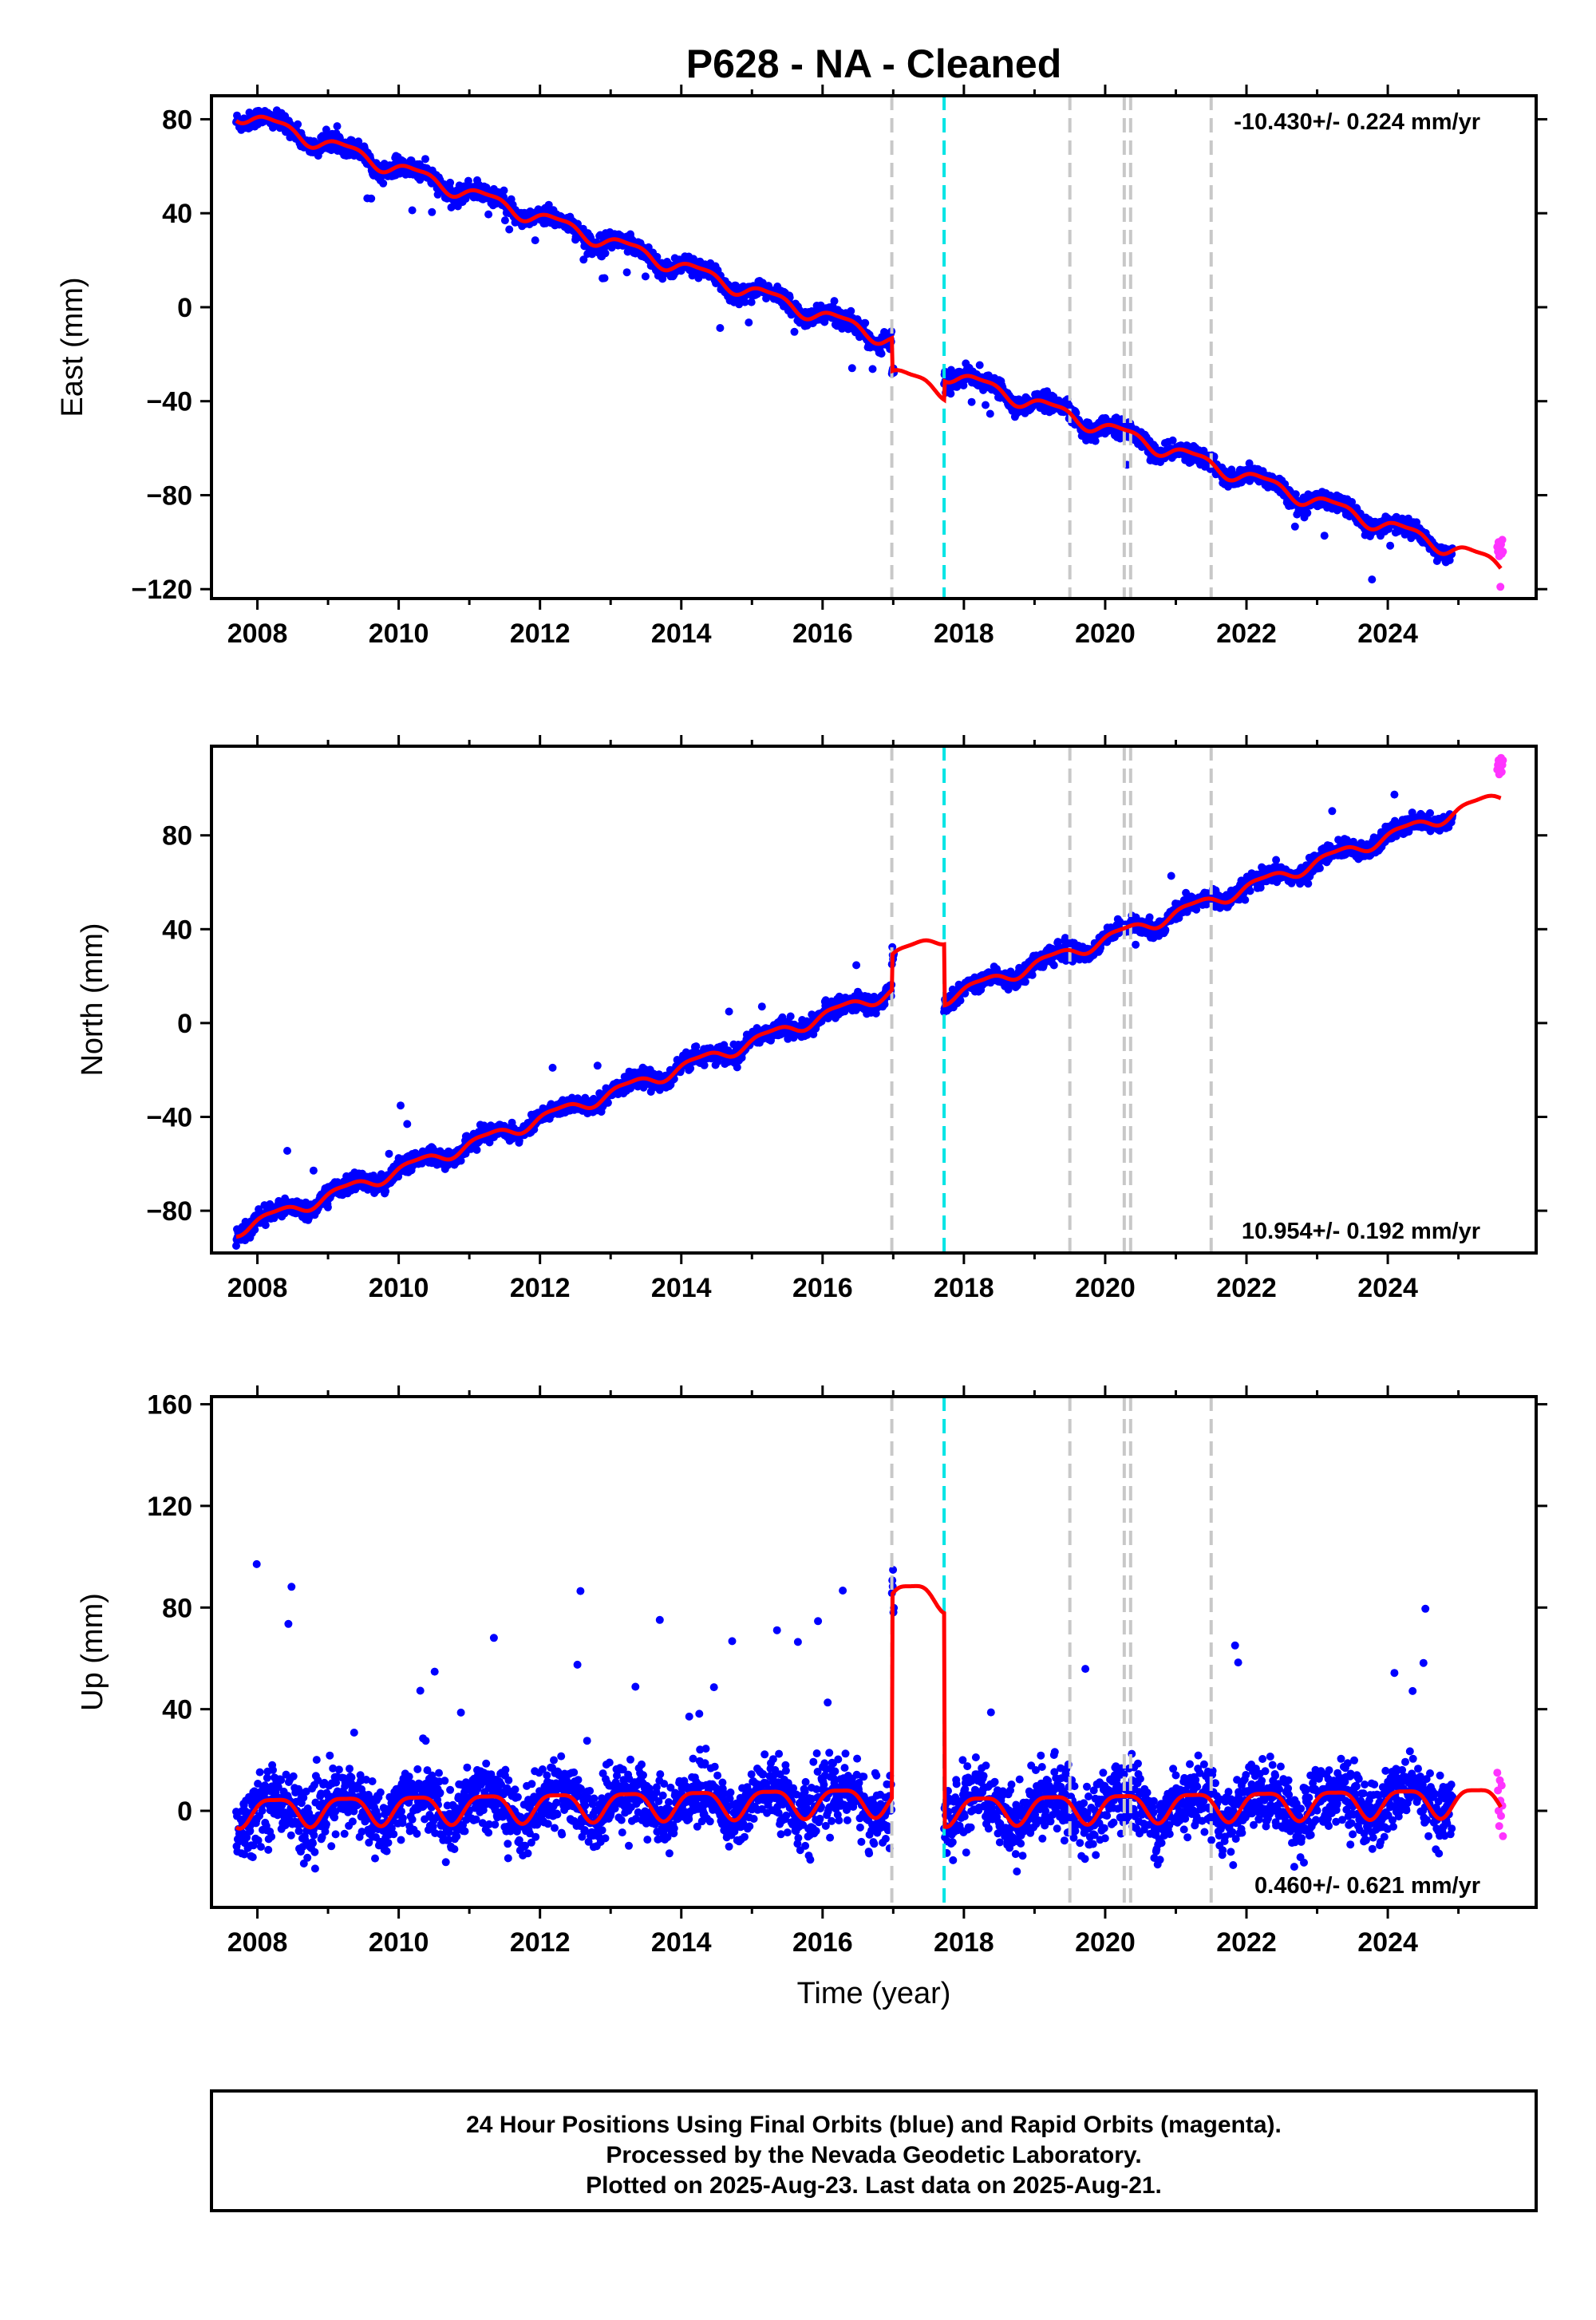 This screenshot has width=1596, height=2320. I want to click on figure-title: P628 - NA - Cleaned, so click(874, 64).